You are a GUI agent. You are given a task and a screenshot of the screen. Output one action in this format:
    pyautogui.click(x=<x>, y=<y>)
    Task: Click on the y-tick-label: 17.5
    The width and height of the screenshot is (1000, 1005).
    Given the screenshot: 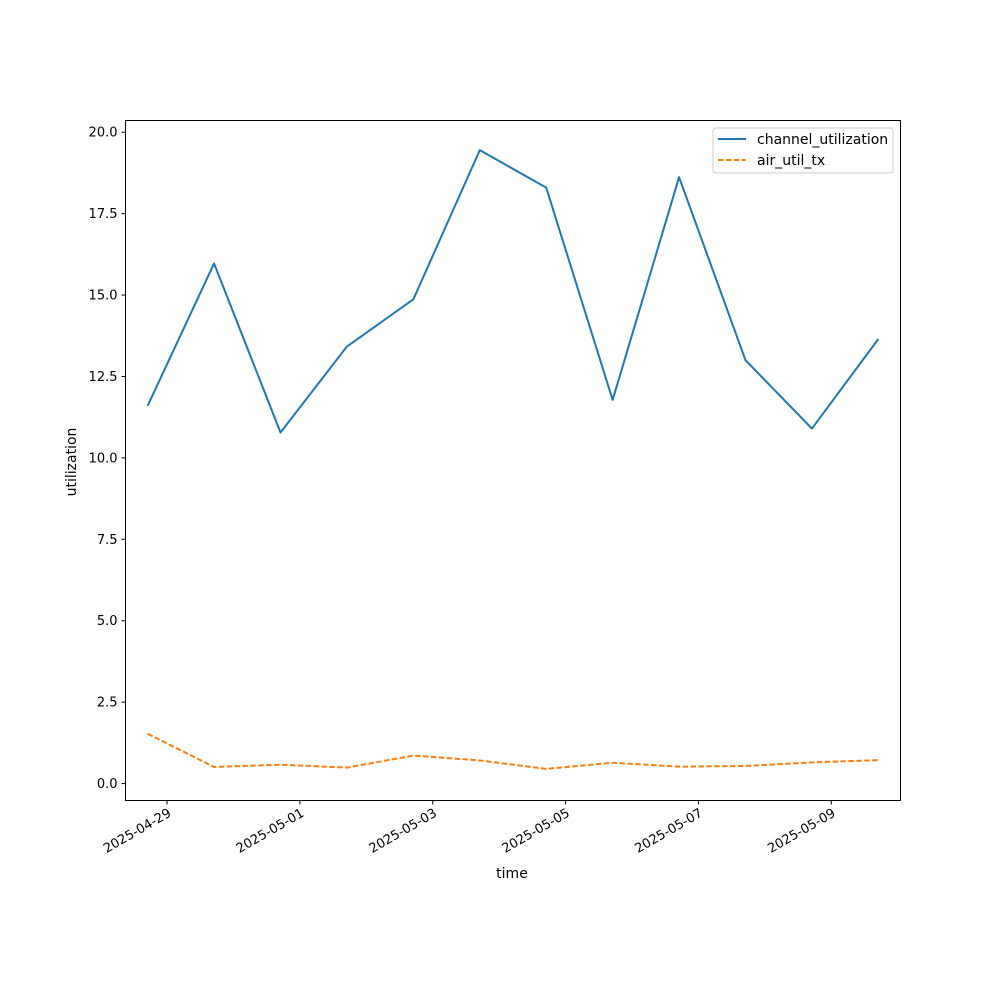 What is the action you would take?
    pyautogui.click(x=103, y=214)
    